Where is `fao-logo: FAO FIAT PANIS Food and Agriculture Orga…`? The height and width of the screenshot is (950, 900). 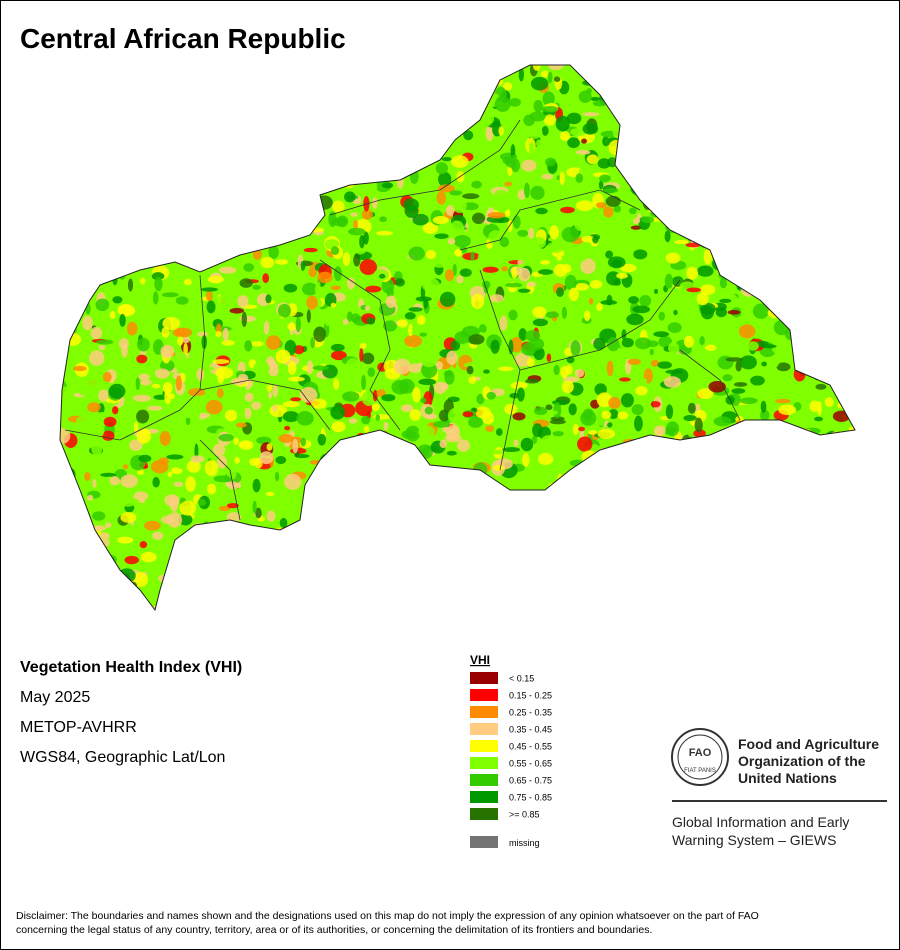
fao-logo: FAO FIAT PANIS Food and Agriculture Orga… is located at coordinates (779, 788).